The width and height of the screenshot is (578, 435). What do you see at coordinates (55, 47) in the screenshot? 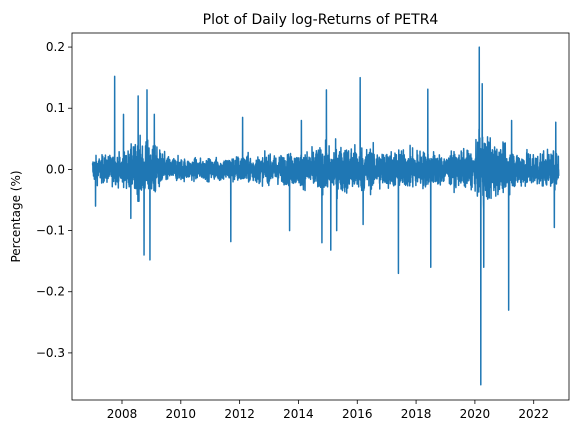
I see `y-tick-label: 0.2` at bounding box center [55, 47].